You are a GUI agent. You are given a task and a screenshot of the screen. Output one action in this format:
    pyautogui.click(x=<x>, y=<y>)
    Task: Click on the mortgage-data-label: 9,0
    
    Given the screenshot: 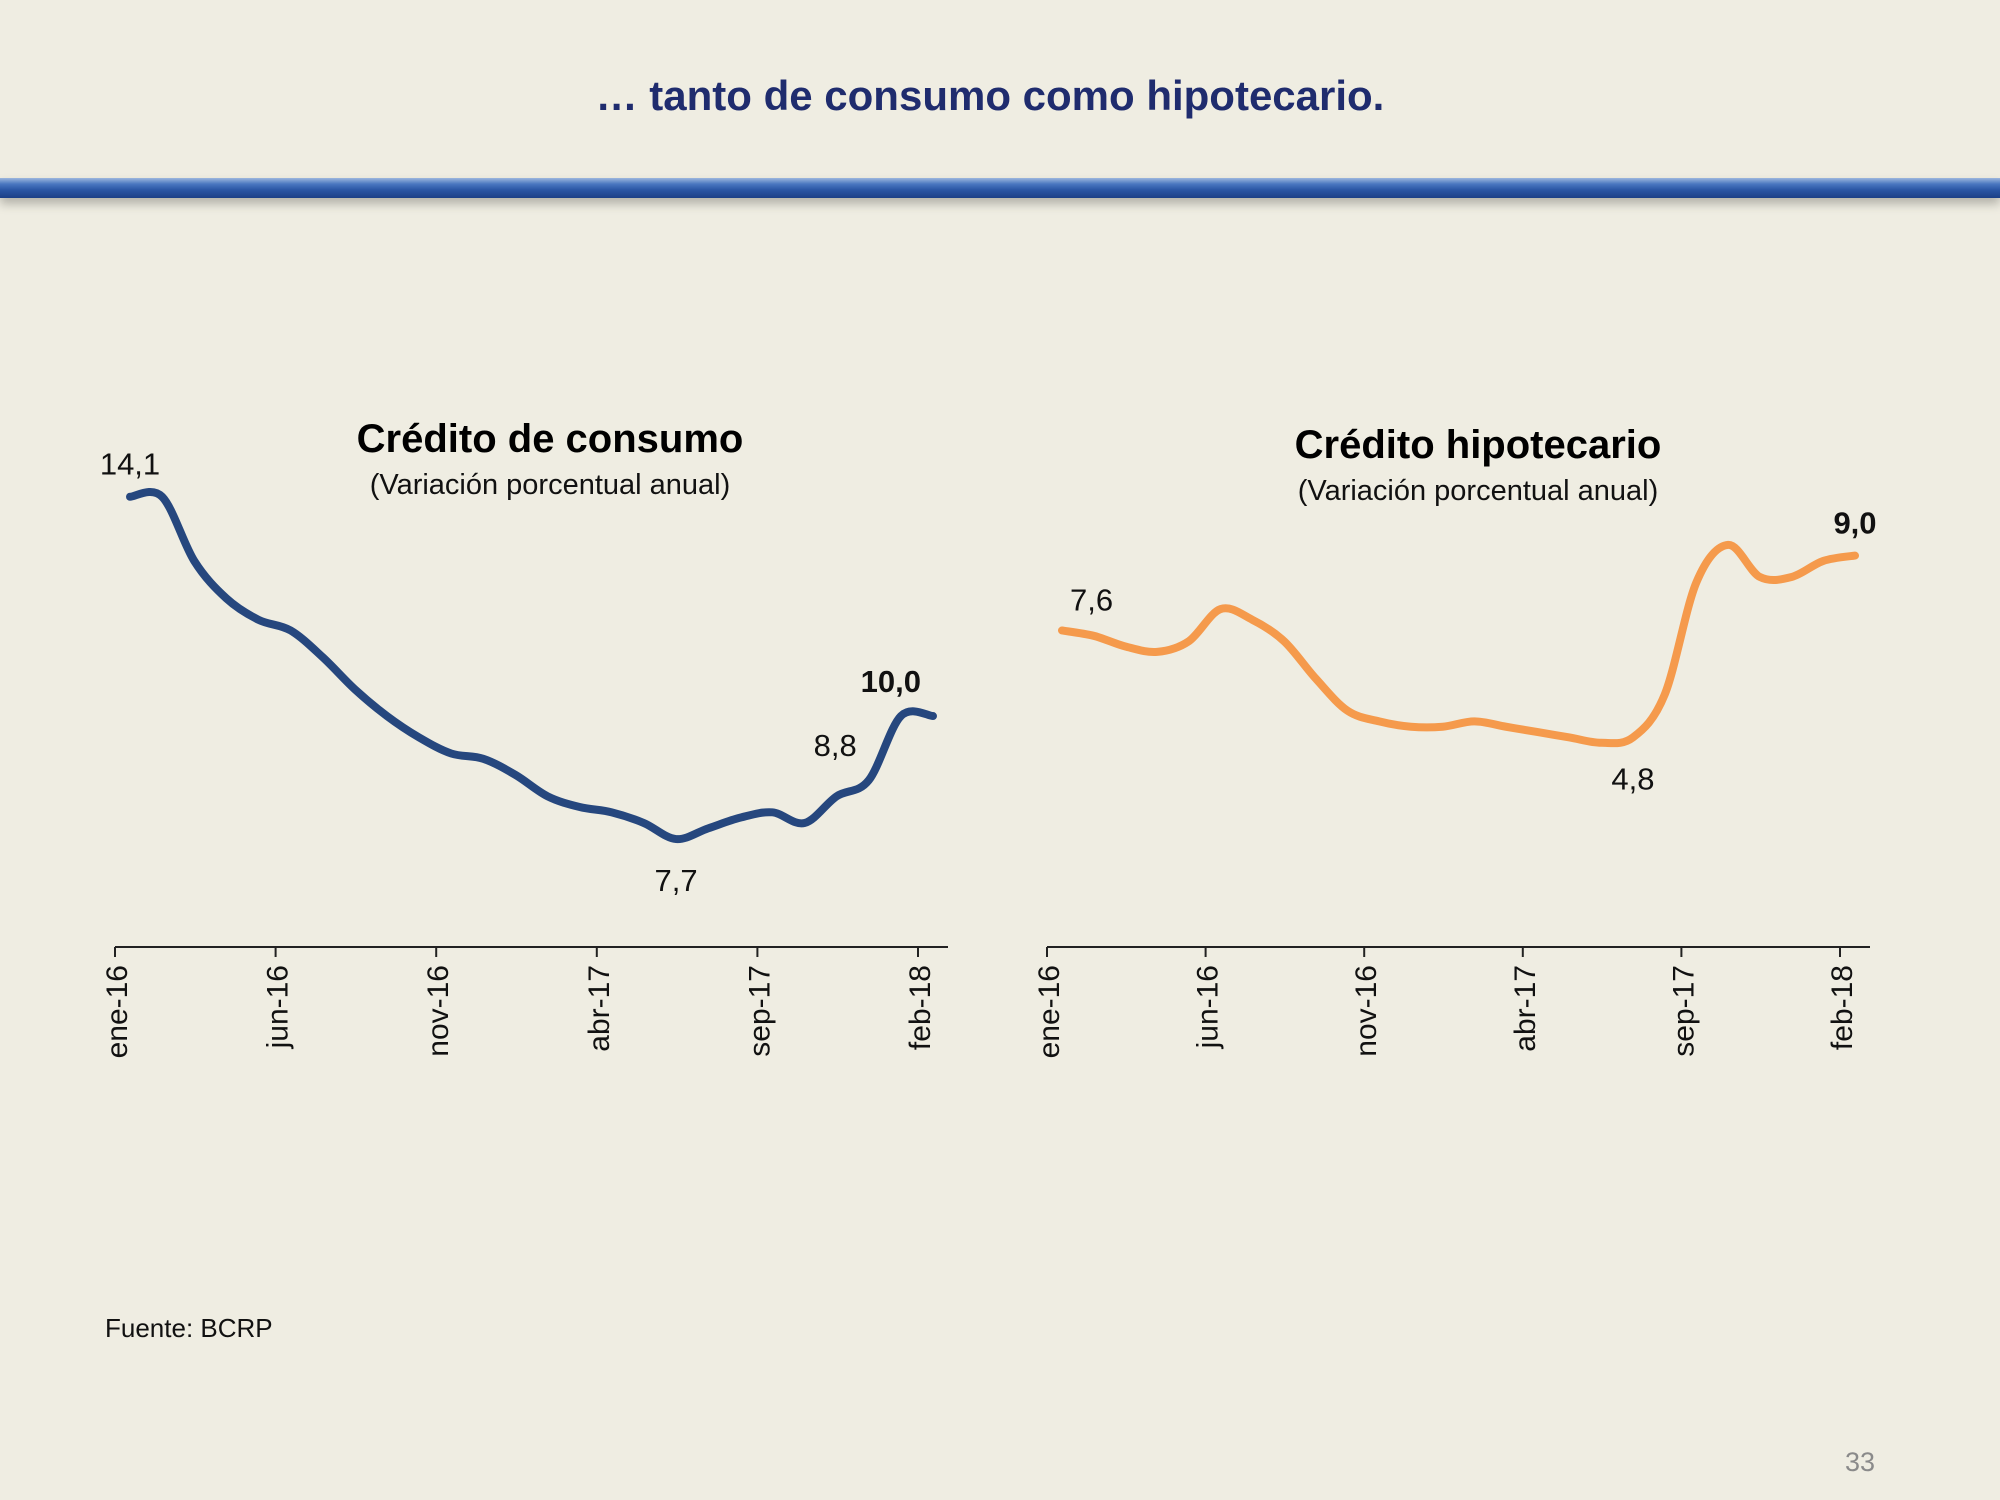 What is the action you would take?
    pyautogui.click(x=1854, y=523)
    